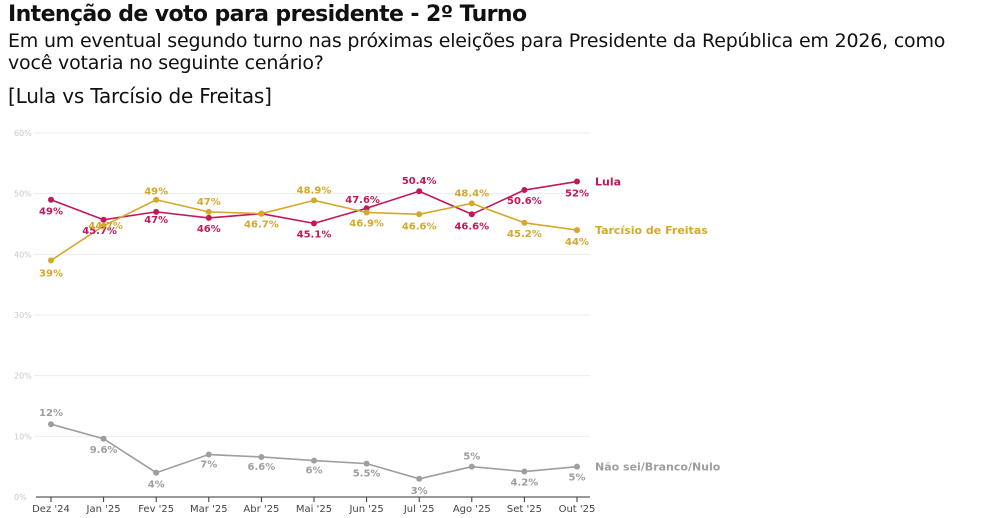 This screenshot has height=518, width=984. Describe the element at coordinates (419, 509) in the screenshot. I see `x-tick-label: Jul '25` at that location.